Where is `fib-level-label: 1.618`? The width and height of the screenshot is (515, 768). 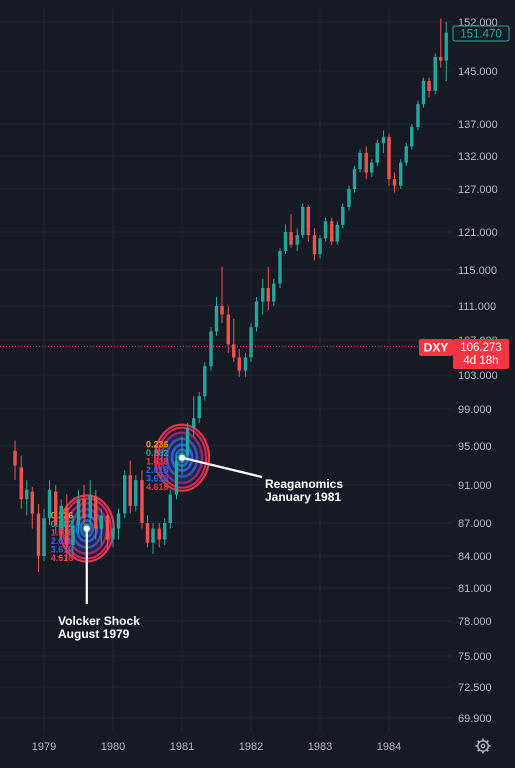
fib-level-label: 1.618 is located at coordinates (62, 533).